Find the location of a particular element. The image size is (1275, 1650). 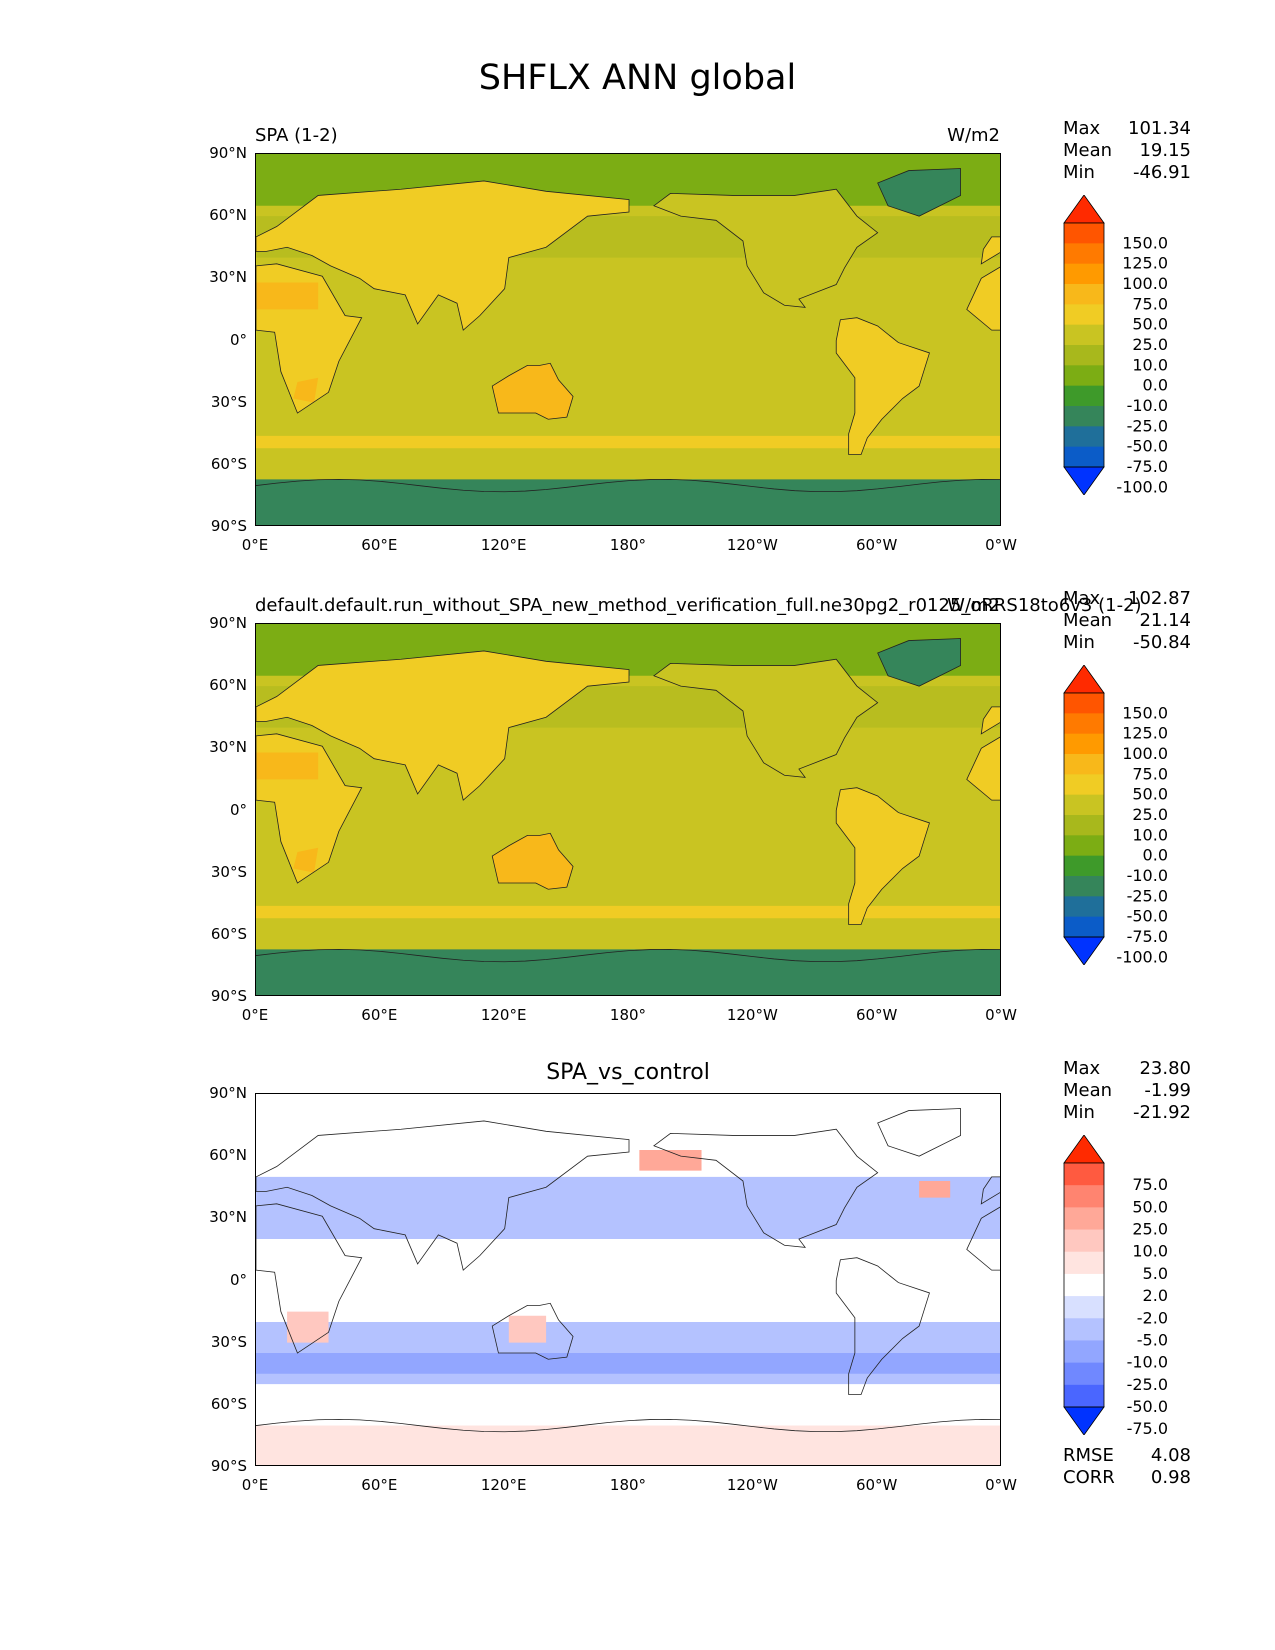

samerica-land is located at coordinates (883, 856).